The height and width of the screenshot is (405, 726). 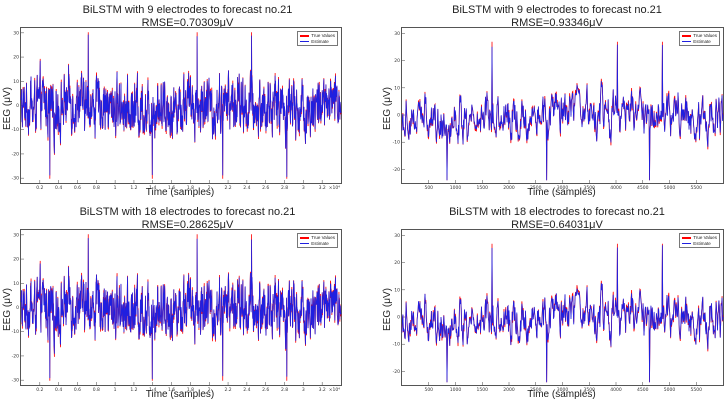 I want to click on chart-subtitle-rmse: RMSE=0.70309μV, so click(x=187, y=23).